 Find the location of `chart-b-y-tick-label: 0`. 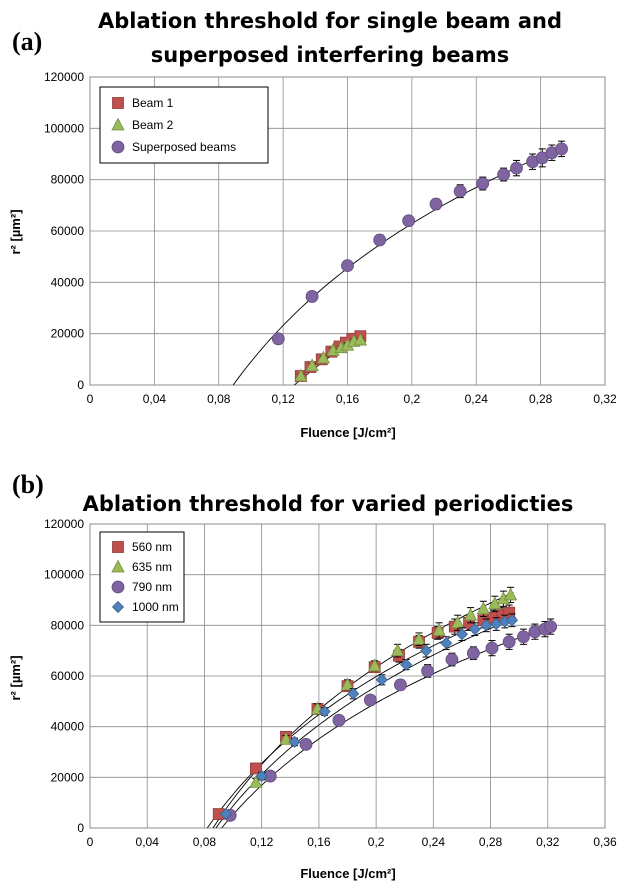

chart-b-y-tick-label: 0 is located at coordinates (80, 828).